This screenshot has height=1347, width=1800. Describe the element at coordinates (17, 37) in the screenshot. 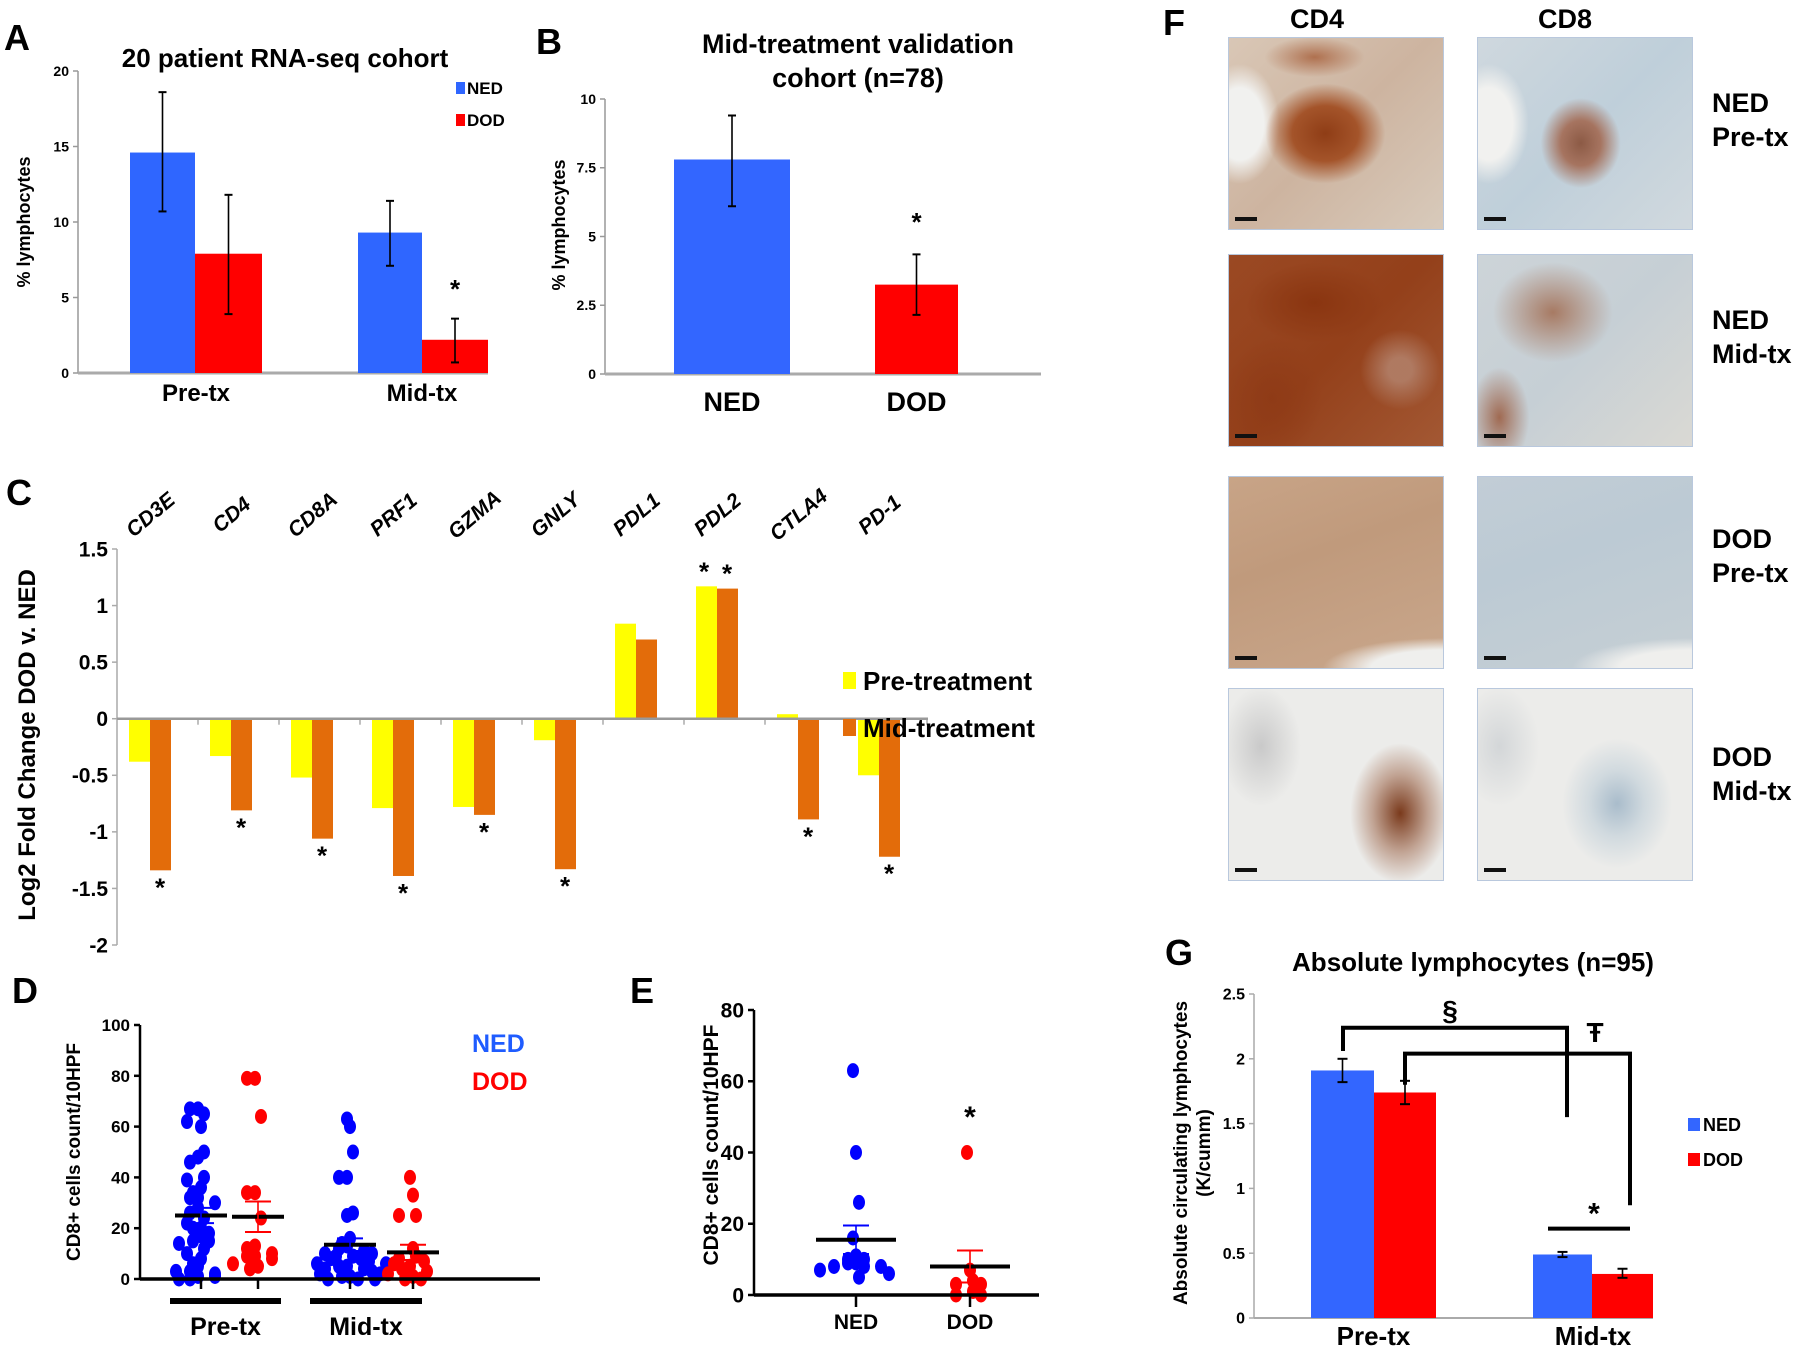

I see `panel-label-a: A` at that location.